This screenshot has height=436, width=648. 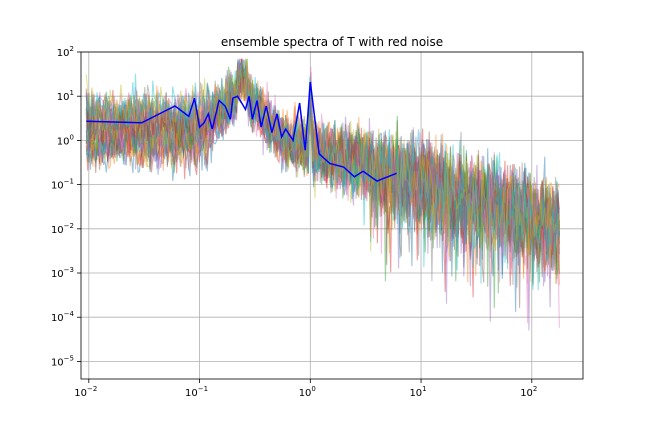 I want to click on y-tick-exponent: −2, so click(x=69, y=226).